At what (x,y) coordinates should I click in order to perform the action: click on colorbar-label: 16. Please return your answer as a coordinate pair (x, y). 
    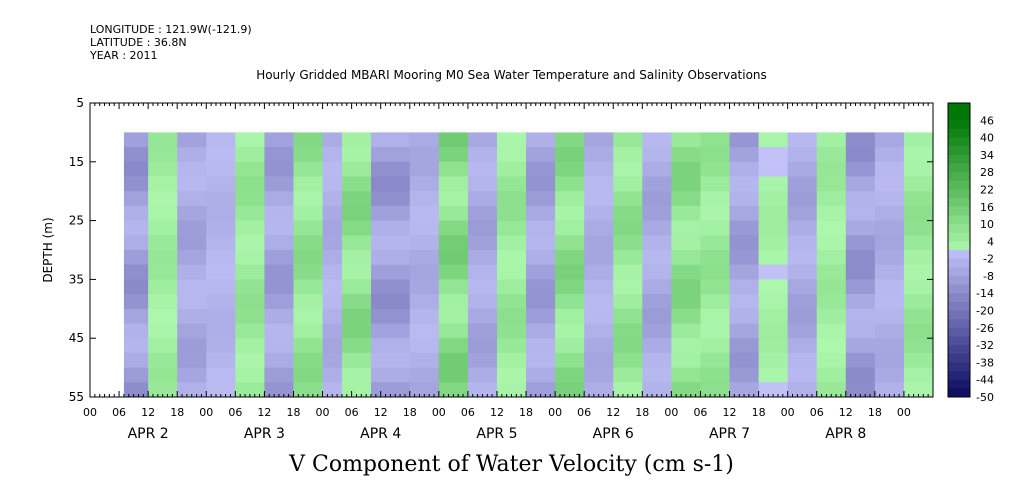
    Looking at the image, I should click on (987, 207).